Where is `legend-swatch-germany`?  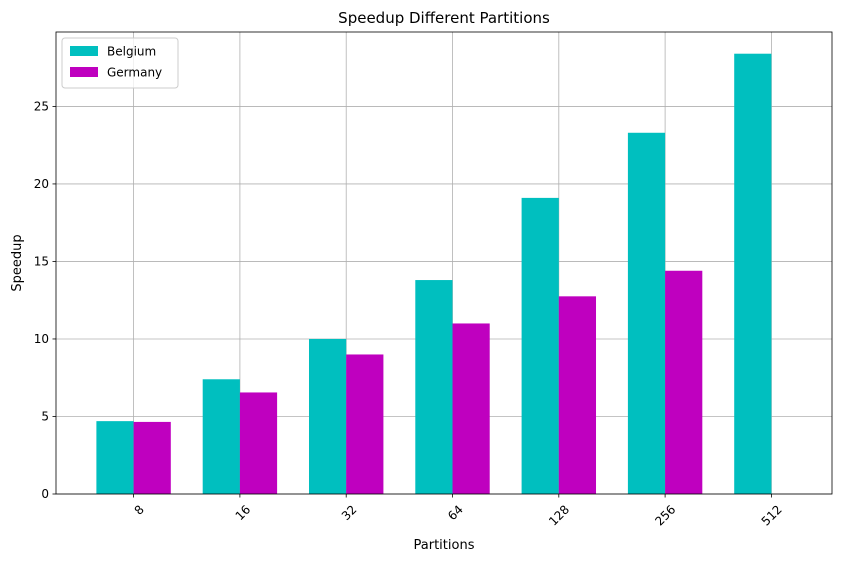
legend-swatch-germany is located at coordinates (84, 72).